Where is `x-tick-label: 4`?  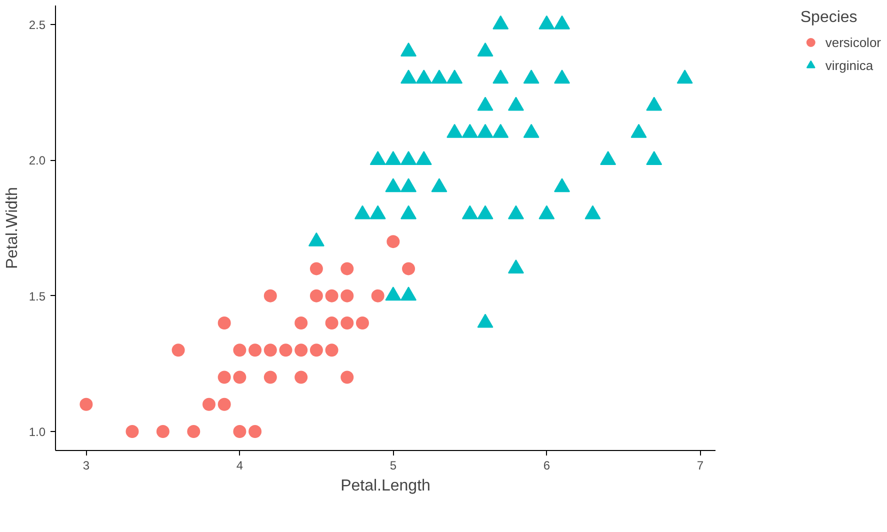 x-tick-label: 4 is located at coordinates (240, 465).